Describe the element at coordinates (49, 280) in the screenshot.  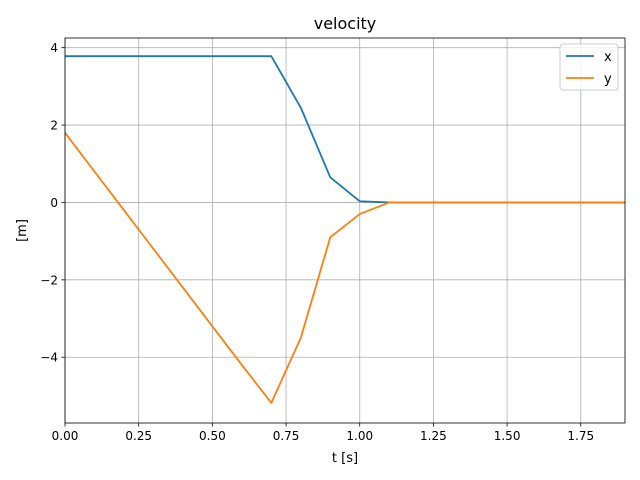
I see `y-tick-label: −2` at that location.